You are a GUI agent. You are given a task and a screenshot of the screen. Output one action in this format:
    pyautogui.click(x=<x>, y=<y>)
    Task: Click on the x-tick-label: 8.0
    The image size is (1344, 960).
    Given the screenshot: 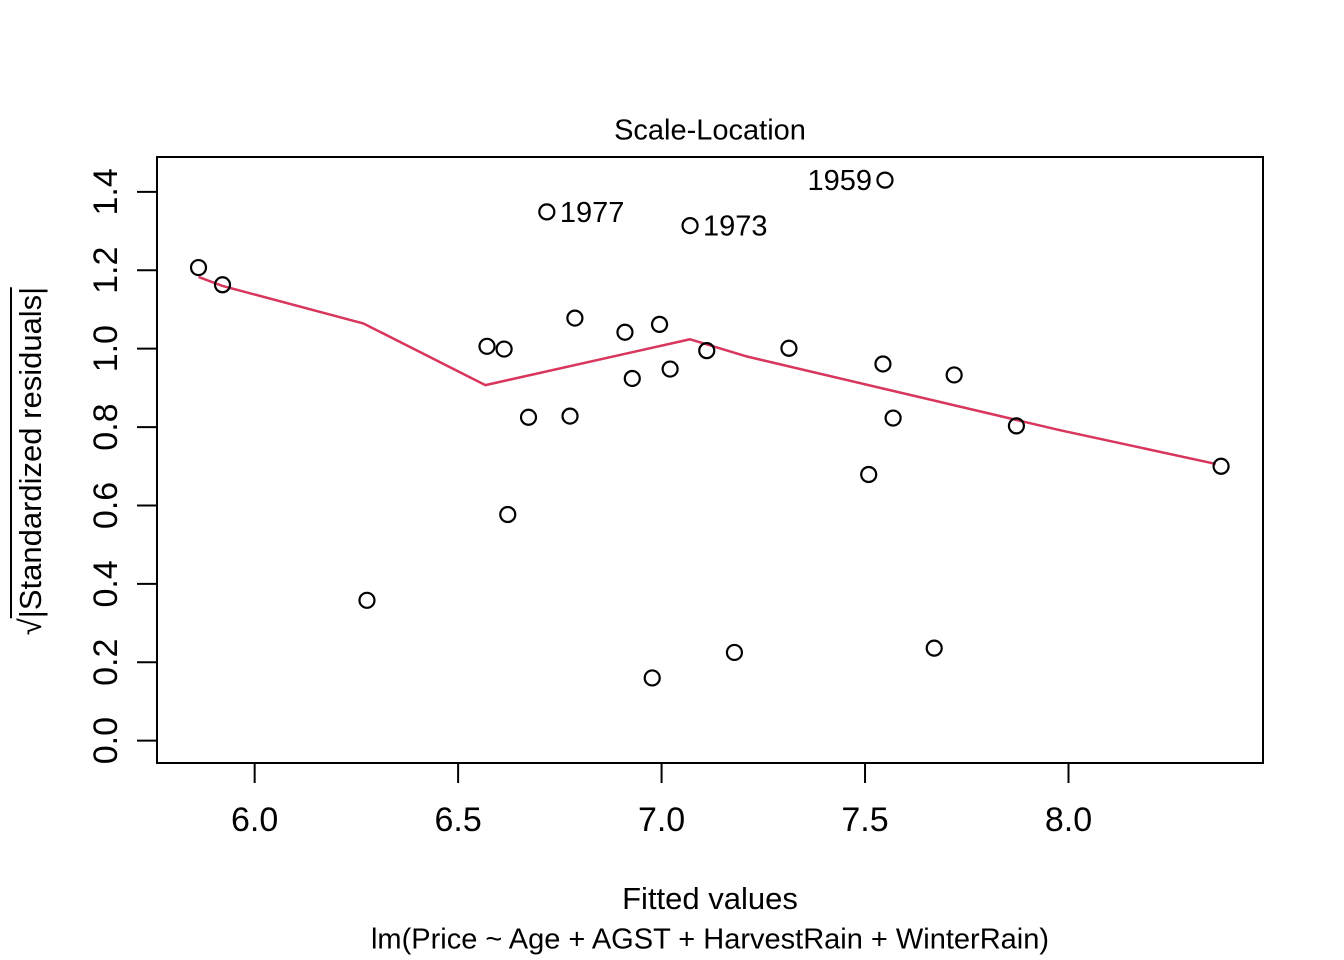 What is the action you would take?
    pyautogui.click(x=1068, y=820)
    